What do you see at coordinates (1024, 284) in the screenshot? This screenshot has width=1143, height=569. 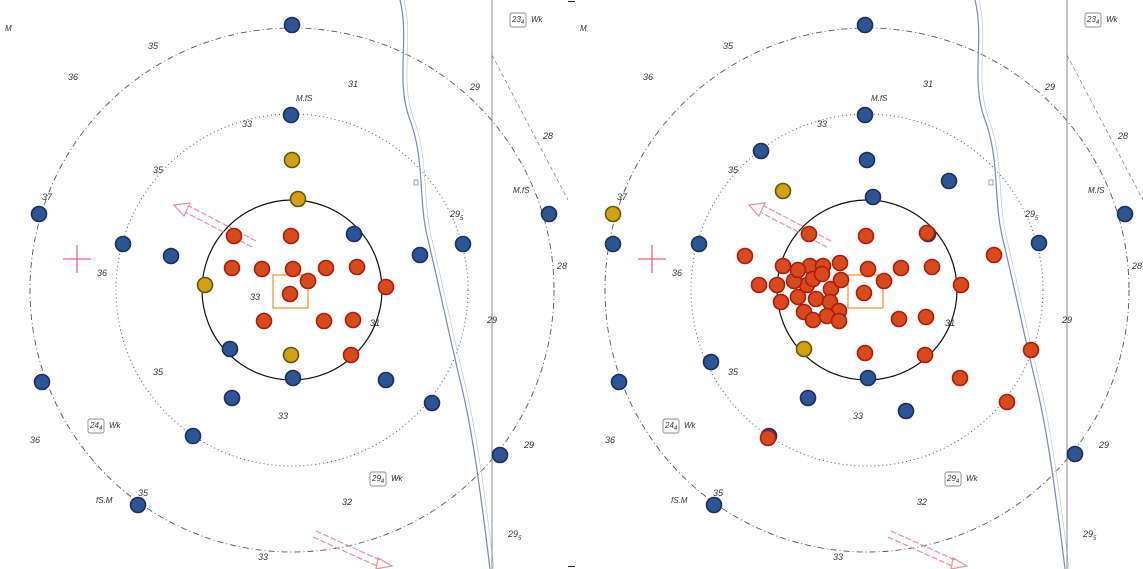 I see `coast-line` at bounding box center [1024, 284].